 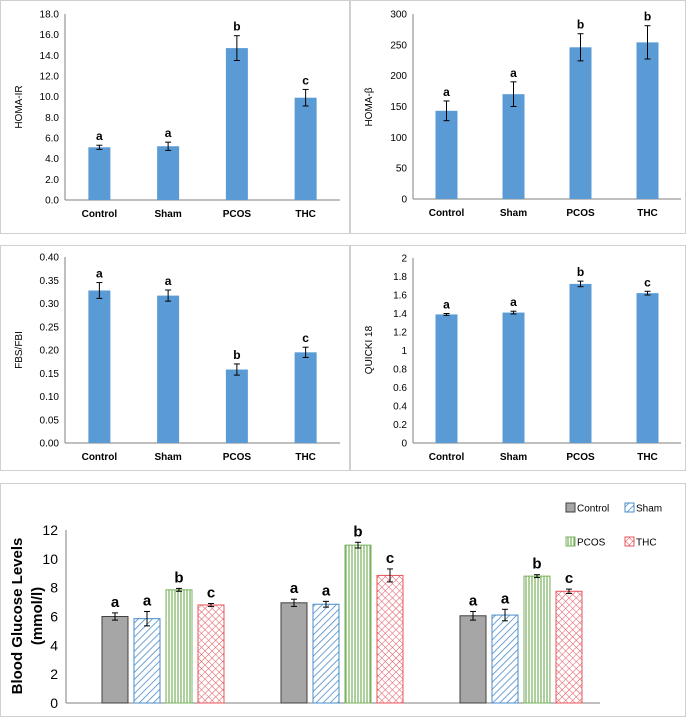 I want to click on glucose-legend-label-control: Control, so click(x=593, y=509).